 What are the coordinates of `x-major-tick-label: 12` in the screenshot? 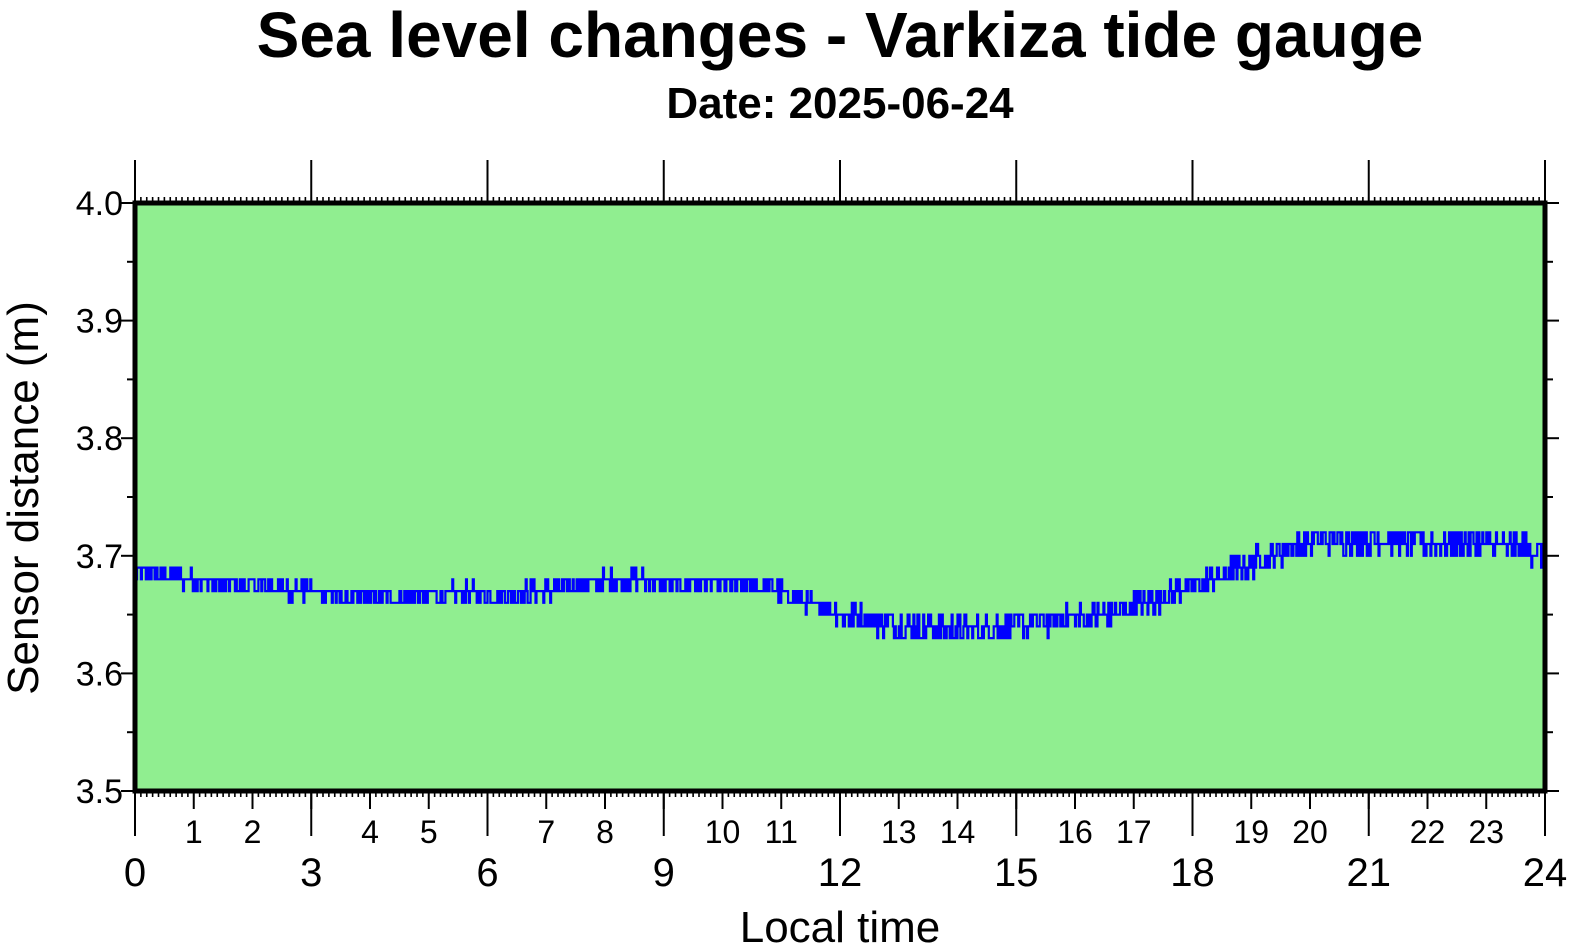 It's located at (840, 873).